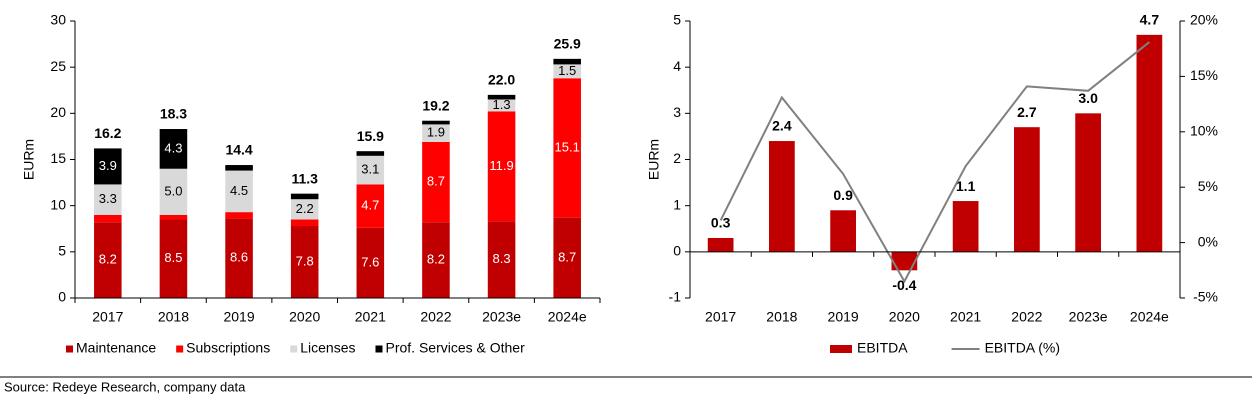 The image size is (1252, 402). What do you see at coordinates (677, 112) in the screenshot?
I see `y-tick-label: 3` at bounding box center [677, 112].